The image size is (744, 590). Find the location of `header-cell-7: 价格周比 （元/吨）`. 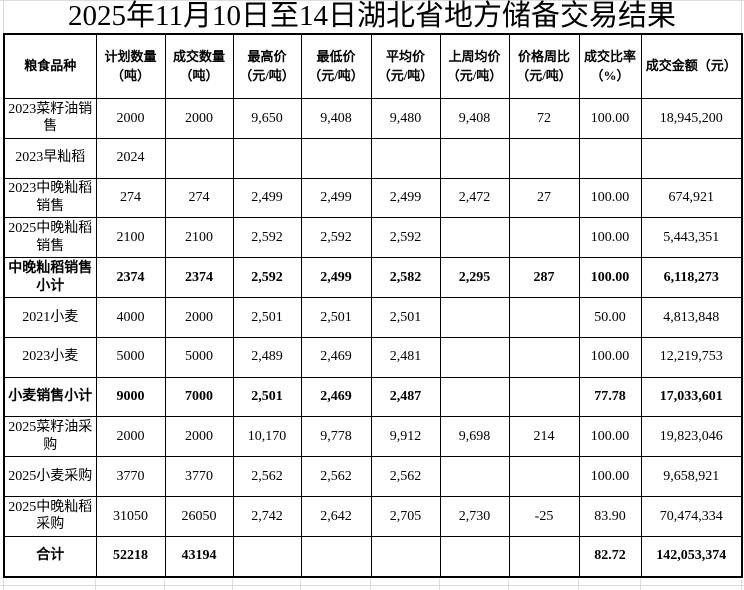

header-cell-7: 价格周比 （元/吨） is located at coordinates (544, 66).